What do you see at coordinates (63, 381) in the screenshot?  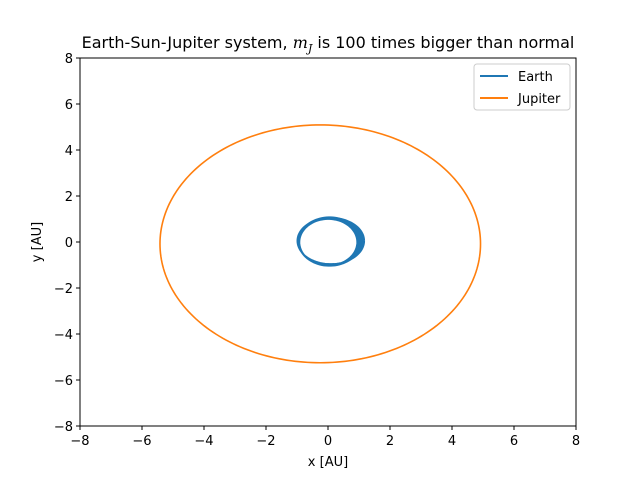 I see `y-tick-label: −6` at bounding box center [63, 381].